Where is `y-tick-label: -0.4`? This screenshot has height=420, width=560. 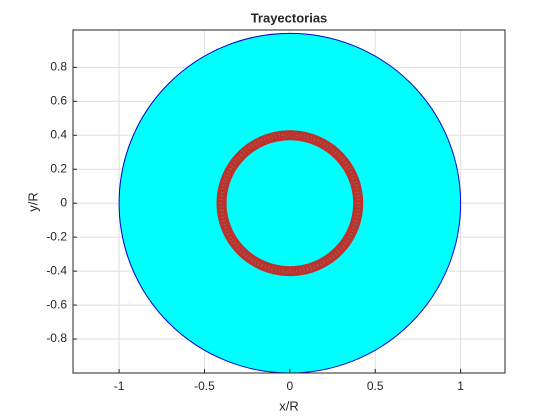 y-tick-label: -0.4 is located at coordinates (56, 270).